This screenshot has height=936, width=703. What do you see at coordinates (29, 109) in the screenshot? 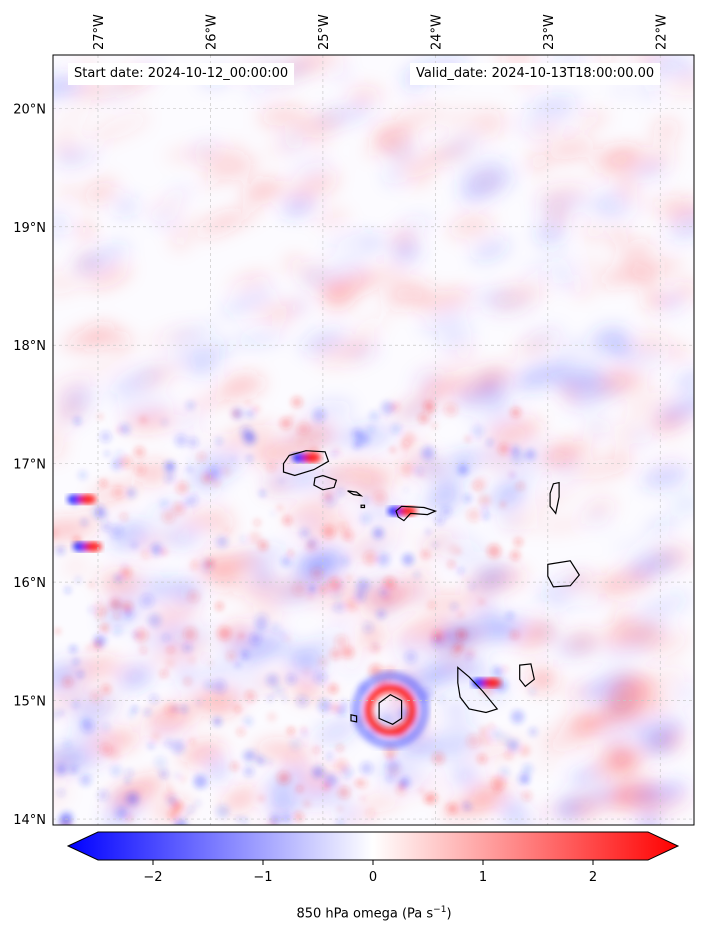
I see `lat-tick-label: 20°N` at bounding box center [29, 109].